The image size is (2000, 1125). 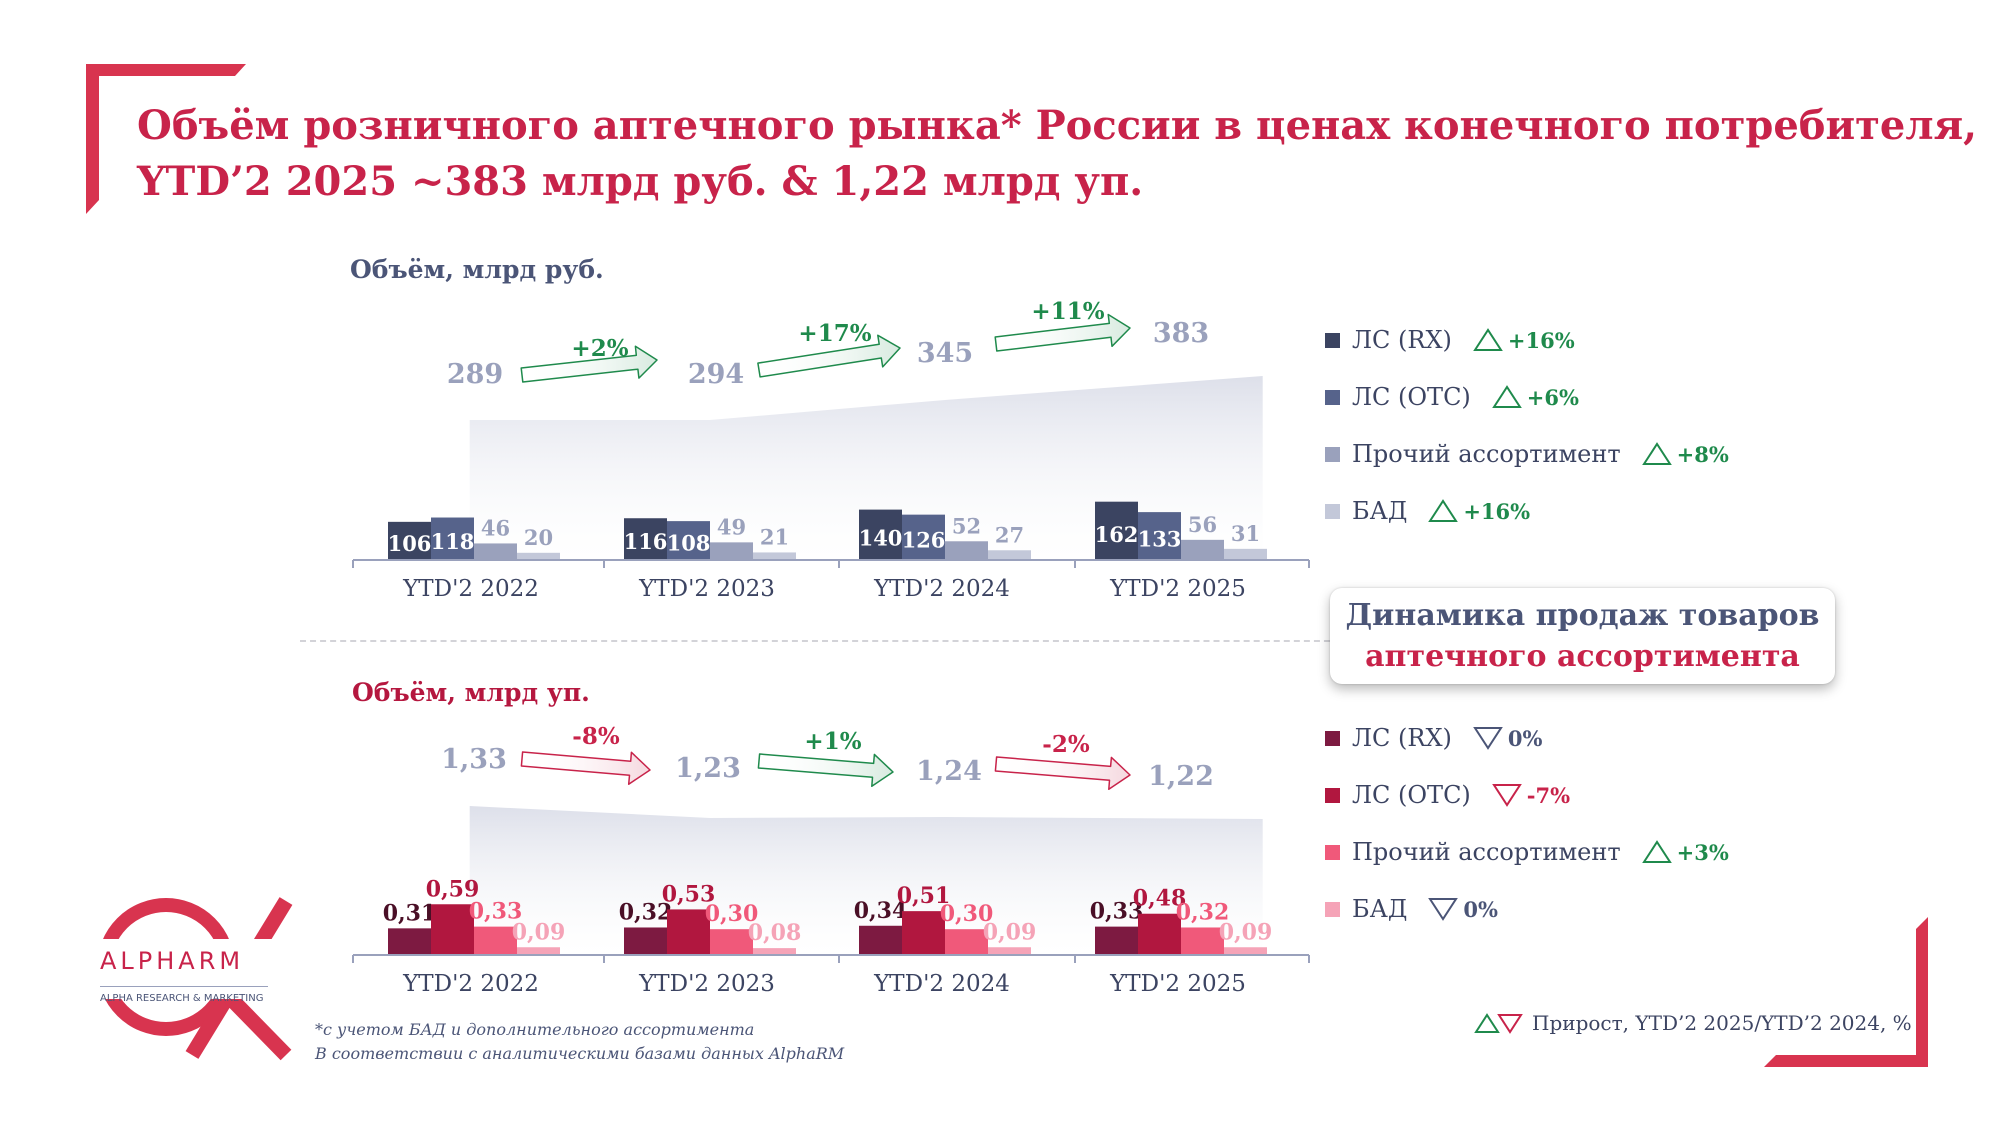 I want to click on logo-rule, so click(x=184, y=986).